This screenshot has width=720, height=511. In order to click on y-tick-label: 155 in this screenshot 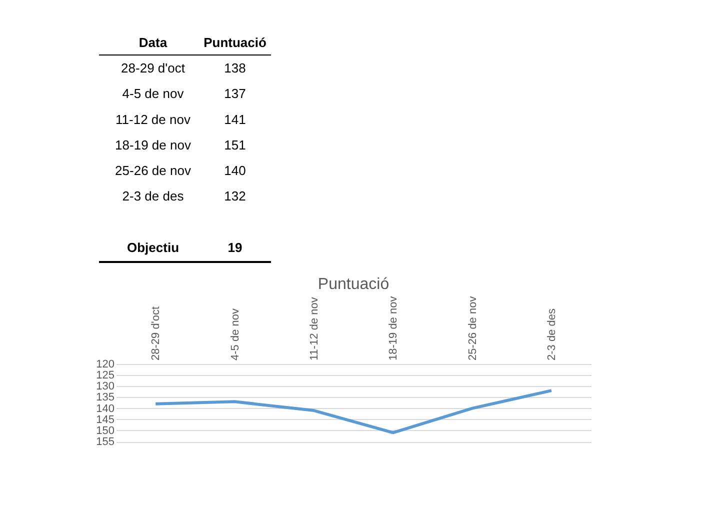, I will do `click(105, 442)`.